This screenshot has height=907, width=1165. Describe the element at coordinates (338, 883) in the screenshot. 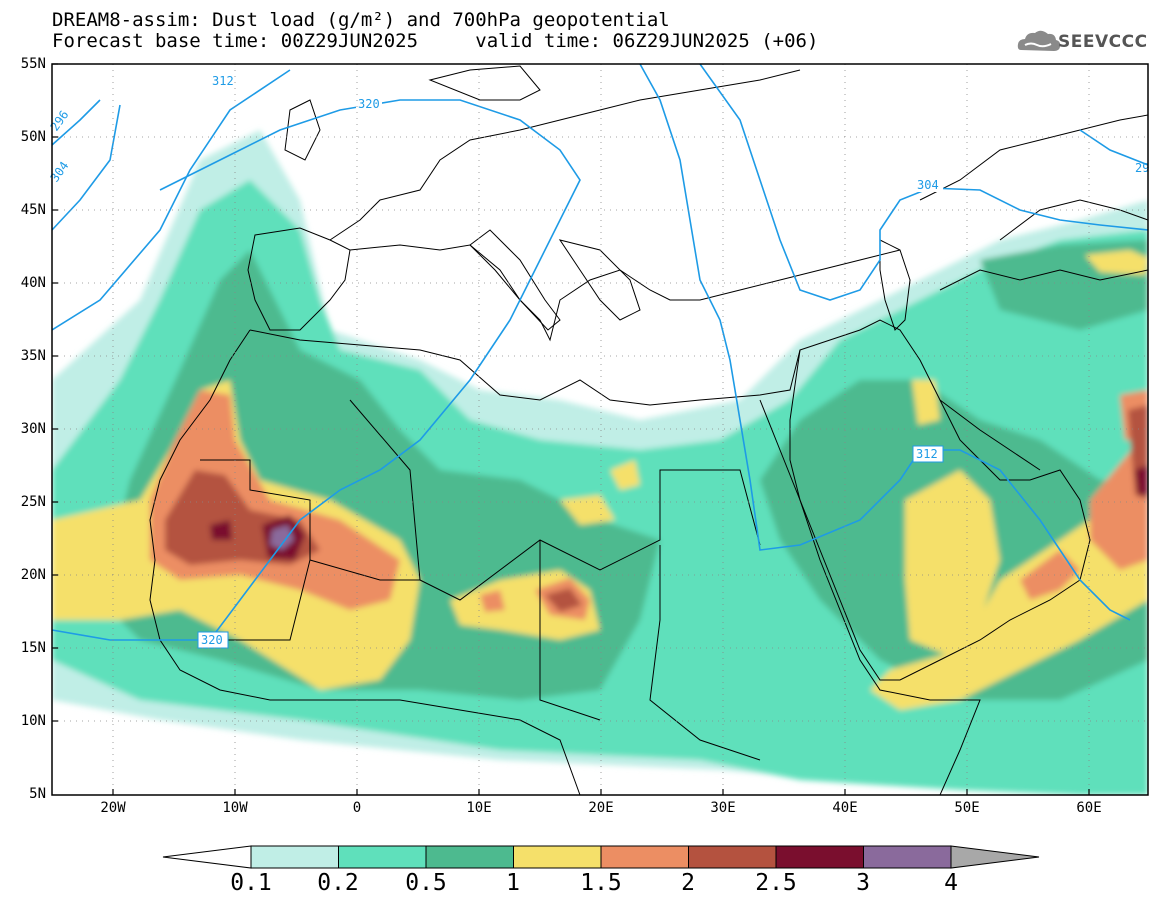

I see `colorbar-tick: 0.2` at that location.